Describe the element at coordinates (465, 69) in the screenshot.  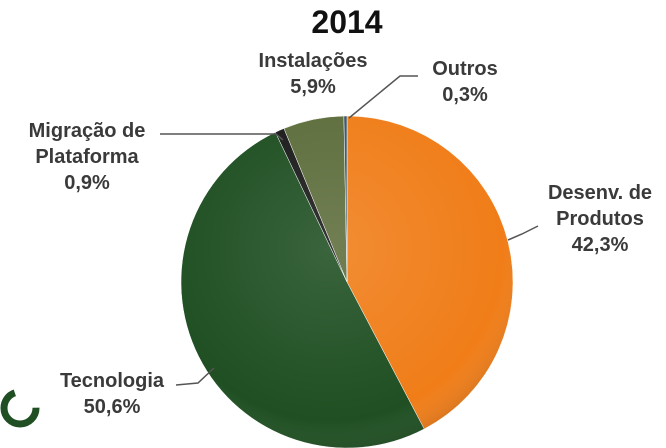
I see `category-label: Outros` at that location.